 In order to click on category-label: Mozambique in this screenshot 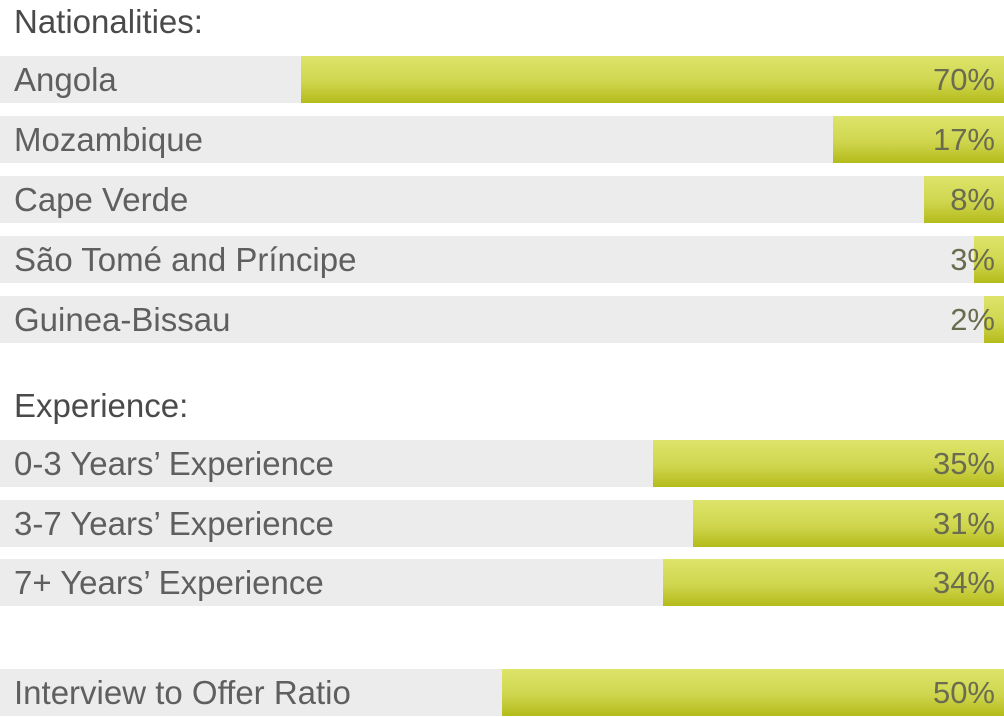, I will do `click(108, 139)`.